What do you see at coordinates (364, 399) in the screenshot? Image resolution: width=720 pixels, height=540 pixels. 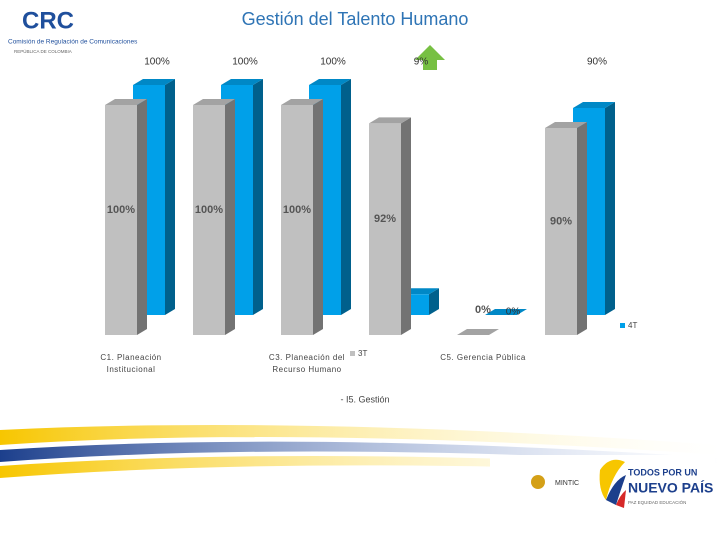 I see `x-axis-title: - I5. Gestión` at bounding box center [364, 399].